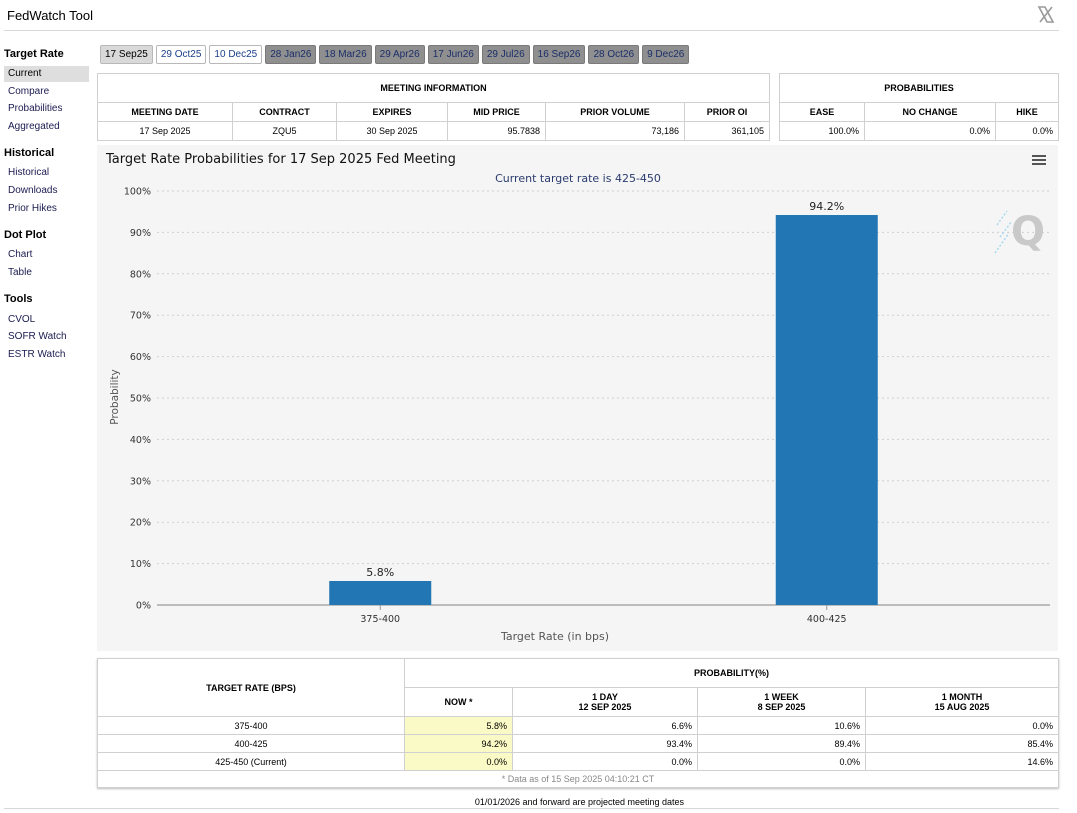 This screenshot has height=813, width=1077. I want to click on y-tick-label: 40%, so click(140, 440).